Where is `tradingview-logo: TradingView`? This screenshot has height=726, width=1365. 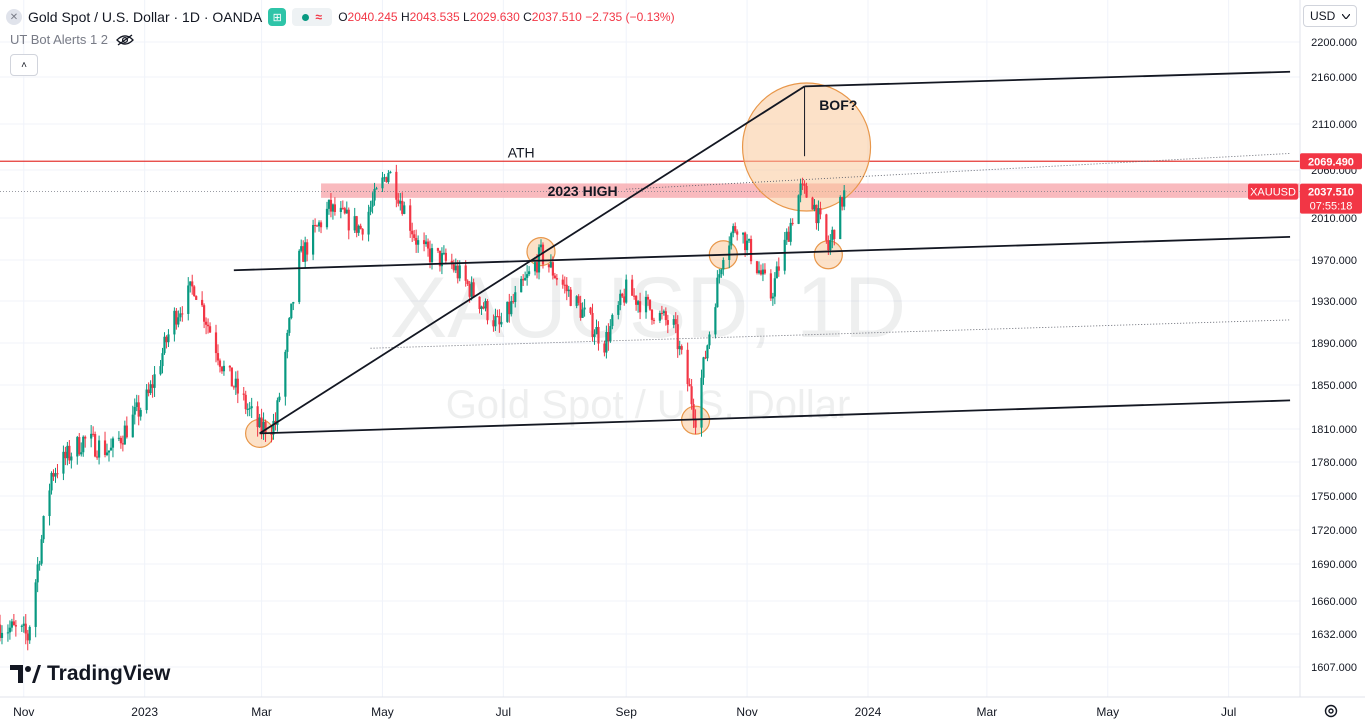
tradingview-logo: TradingView is located at coordinates (90, 674).